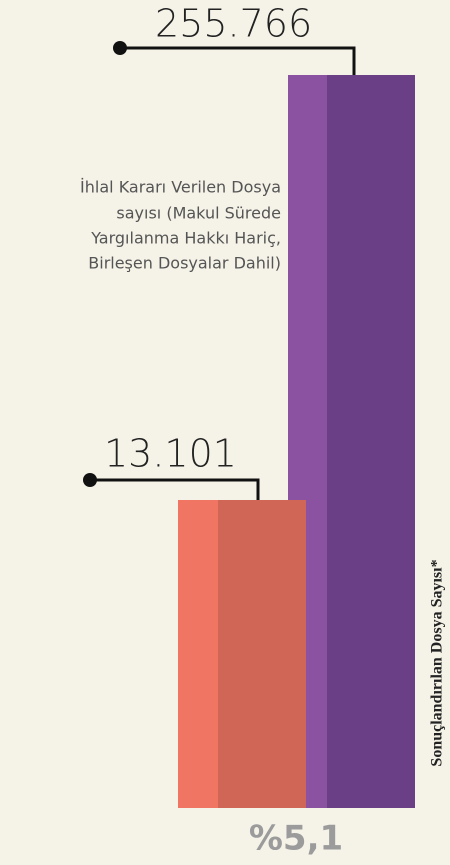  What do you see at coordinates (233, 24) in the screenshot?
I see `total-value: 255.766` at bounding box center [233, 24].